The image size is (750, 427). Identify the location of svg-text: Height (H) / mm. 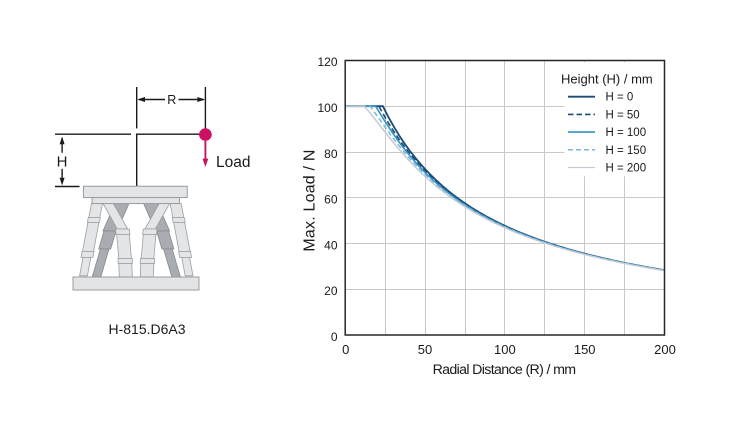
(607, 79).